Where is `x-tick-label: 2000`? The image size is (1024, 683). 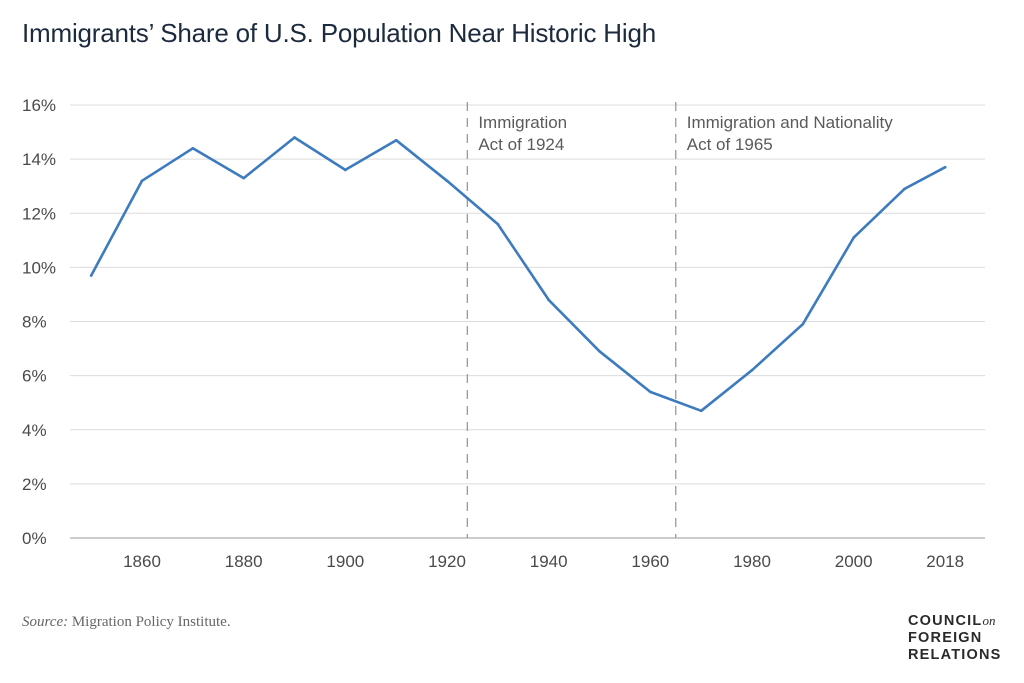 x-tick-label: 2000 is located at coordinates (854, 561).